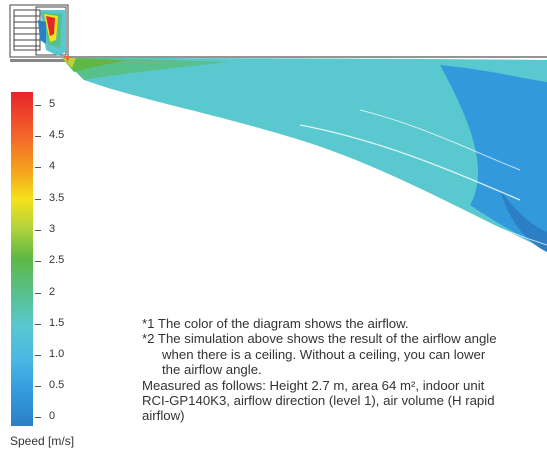 The width and height of the screenshot is (547, 453). I want to click on tick-label: 5, so click(52, 104).